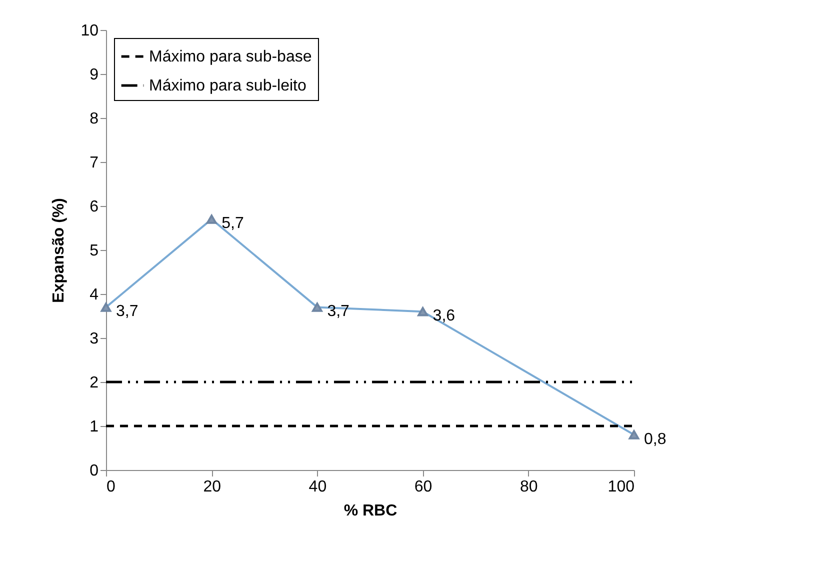  Describe the element at coordinates (423, 487) in the screenshot. I see `x-tick-label: 60` at that location.